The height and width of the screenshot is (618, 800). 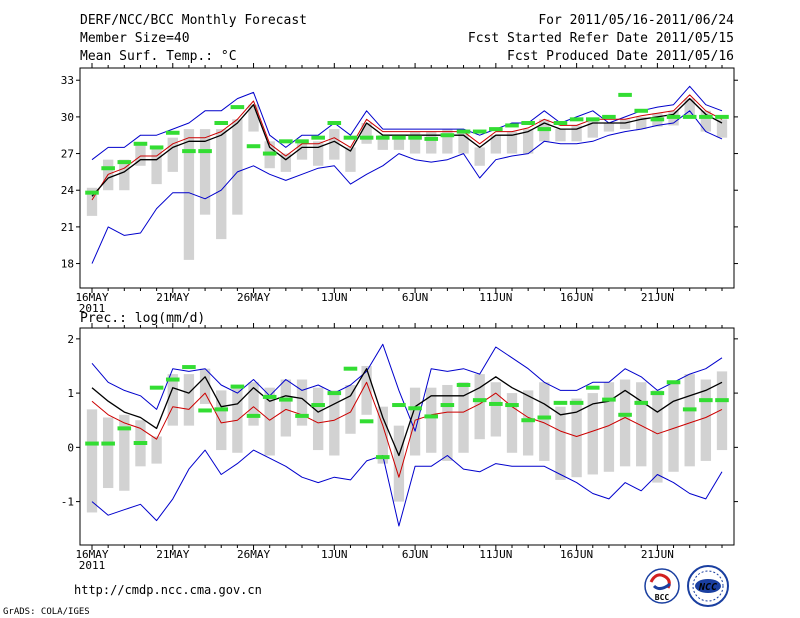 What do you see at coordinates (407, 123) in the screenshot?
I see `temp-max-line` at bounding box center [407, 123].